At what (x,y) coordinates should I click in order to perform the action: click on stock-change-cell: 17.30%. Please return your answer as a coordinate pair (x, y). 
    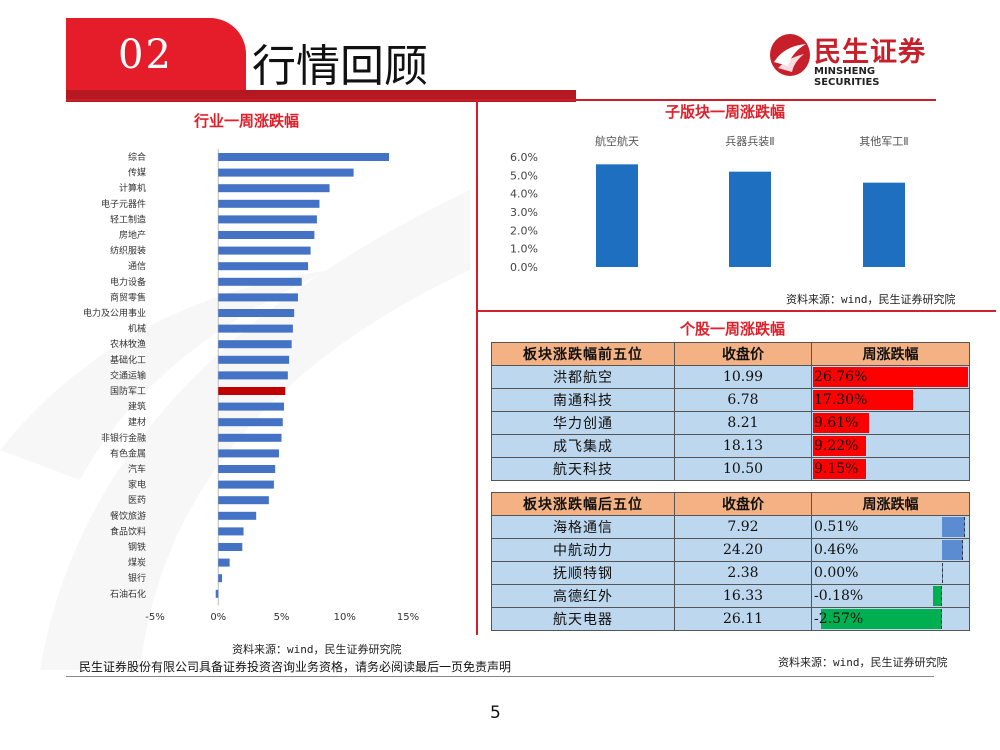
    Looking at the image, I should click on (890, 400).